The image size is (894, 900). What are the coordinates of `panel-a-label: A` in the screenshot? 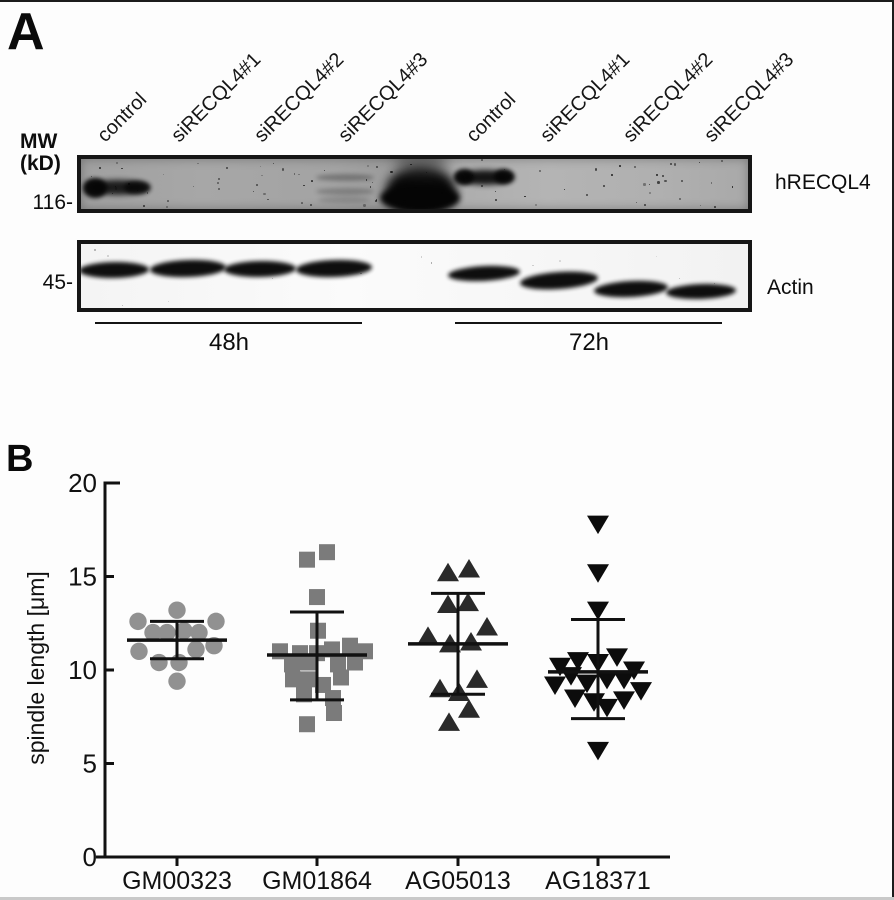 It's located at (26, 32).